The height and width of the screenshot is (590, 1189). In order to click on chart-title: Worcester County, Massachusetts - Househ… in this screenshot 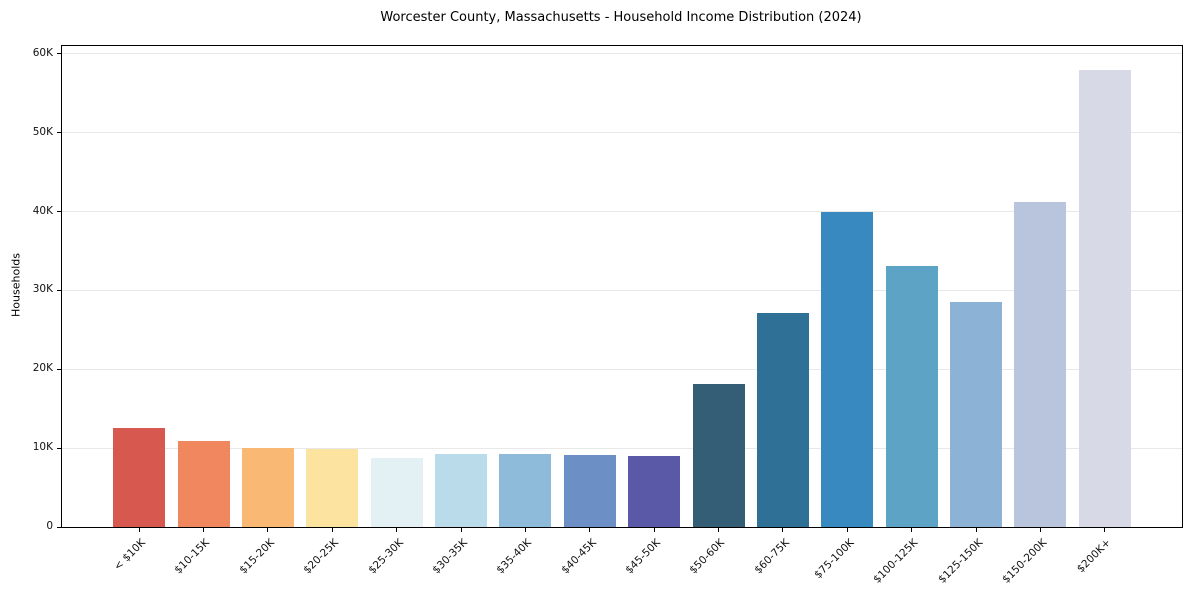, I will do `click(621, 17)`.